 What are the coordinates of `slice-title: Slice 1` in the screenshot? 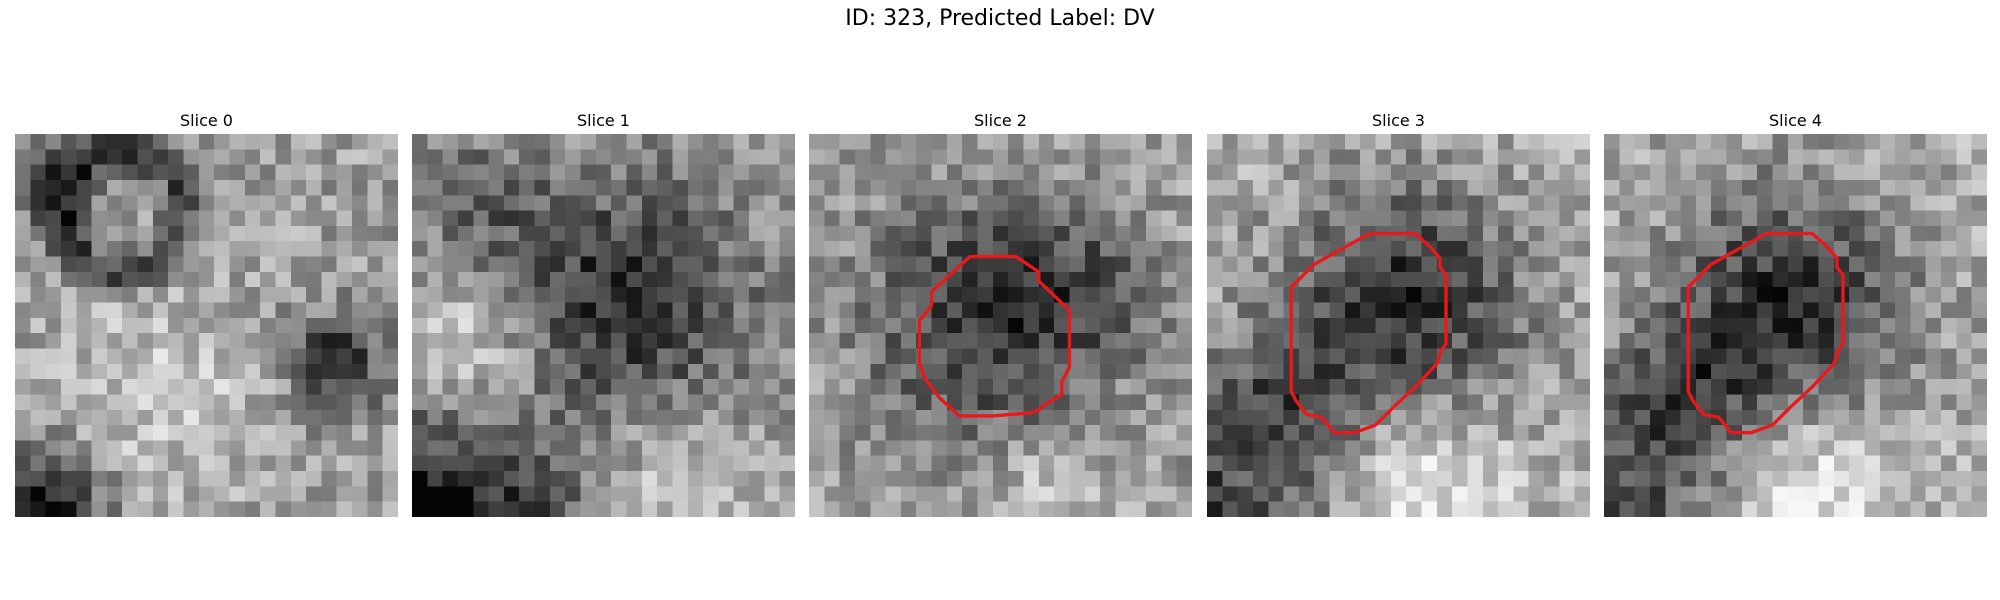 It's located at (603, 122).